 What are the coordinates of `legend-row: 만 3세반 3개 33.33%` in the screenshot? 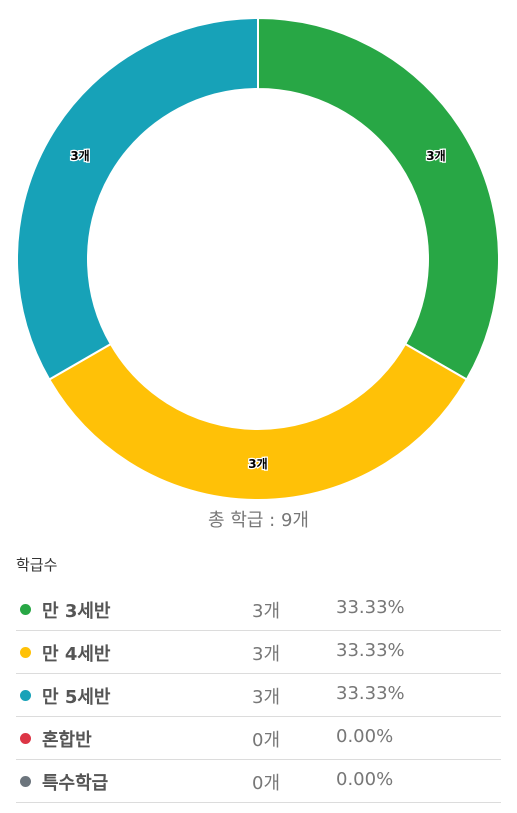 It's located at (258, 609).